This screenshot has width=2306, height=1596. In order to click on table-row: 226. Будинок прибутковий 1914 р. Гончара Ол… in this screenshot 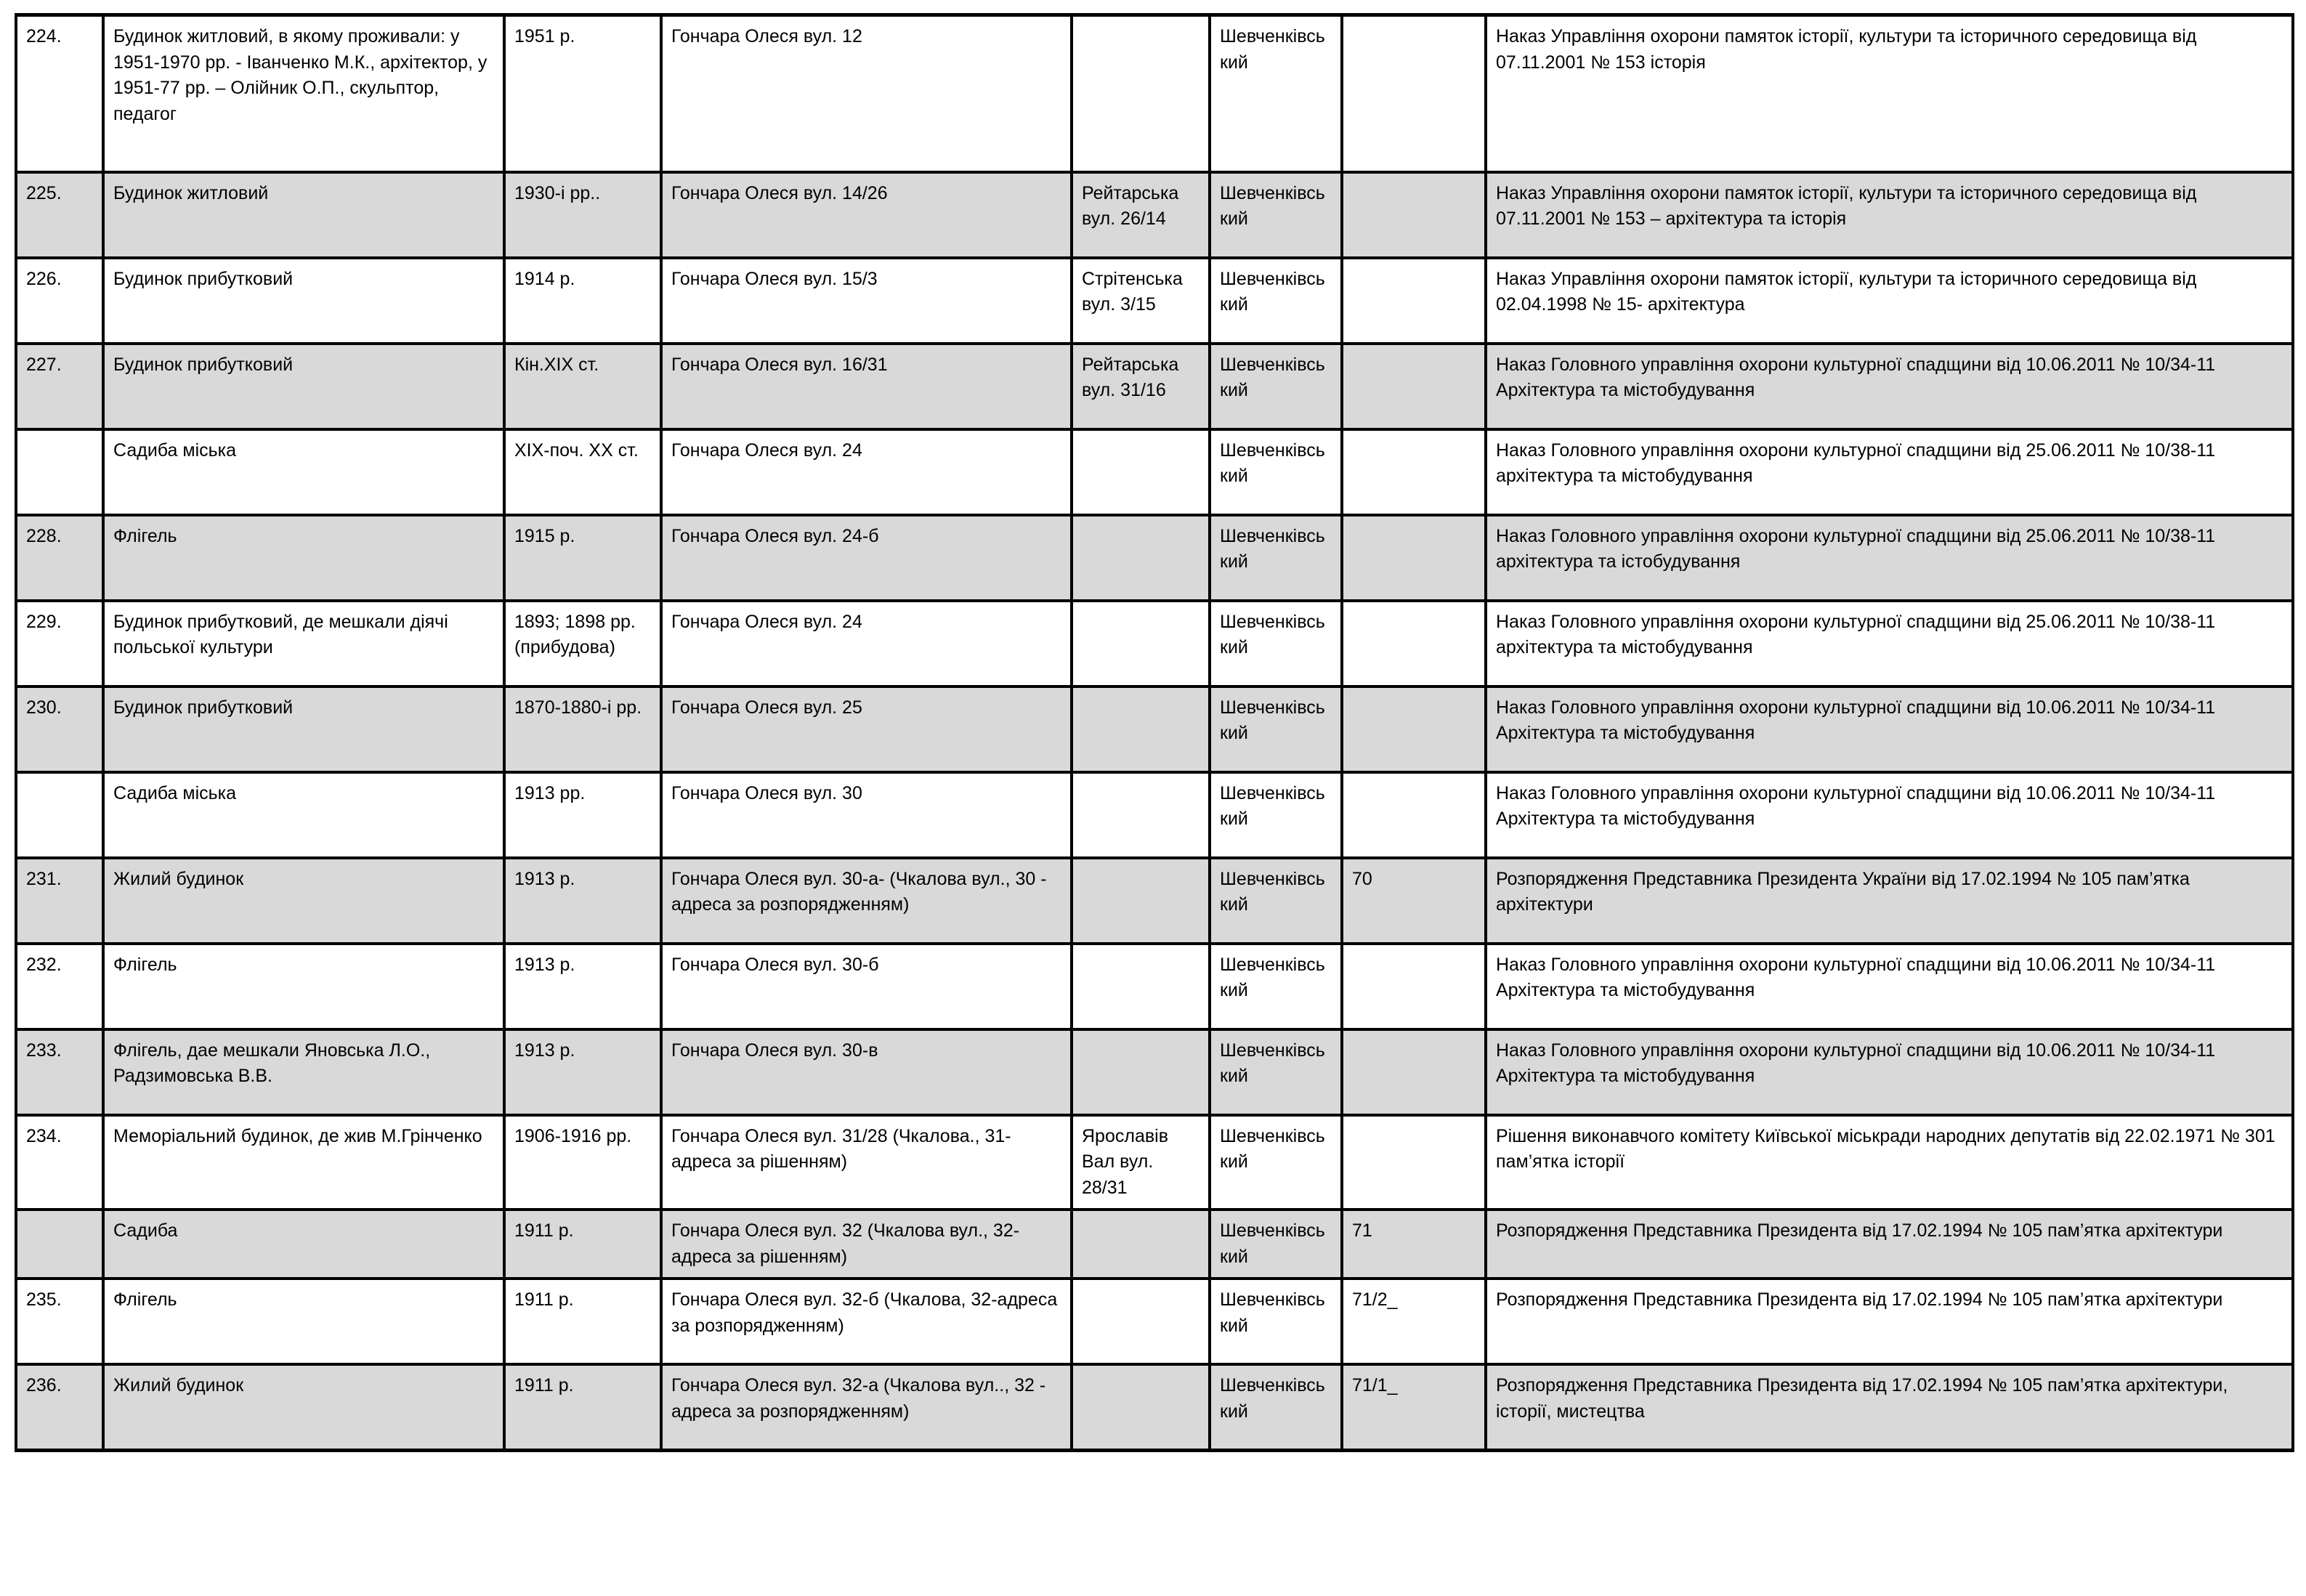, I will do `click(1154, 301)`.